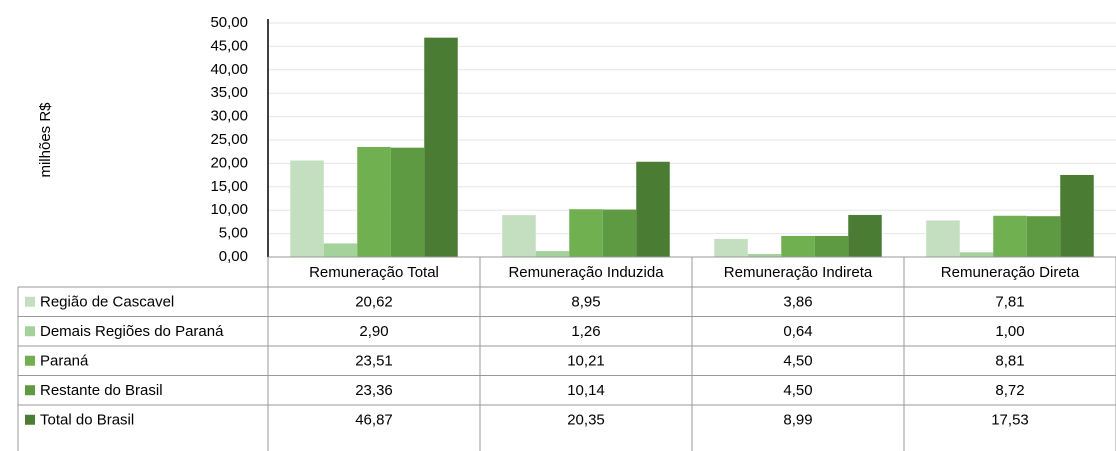 The width and height of the screenshot is (1116, 451). Describe the element at coordinates (229, 139) in the screenshot. I see `y-tick-label: 25,00` at that location.